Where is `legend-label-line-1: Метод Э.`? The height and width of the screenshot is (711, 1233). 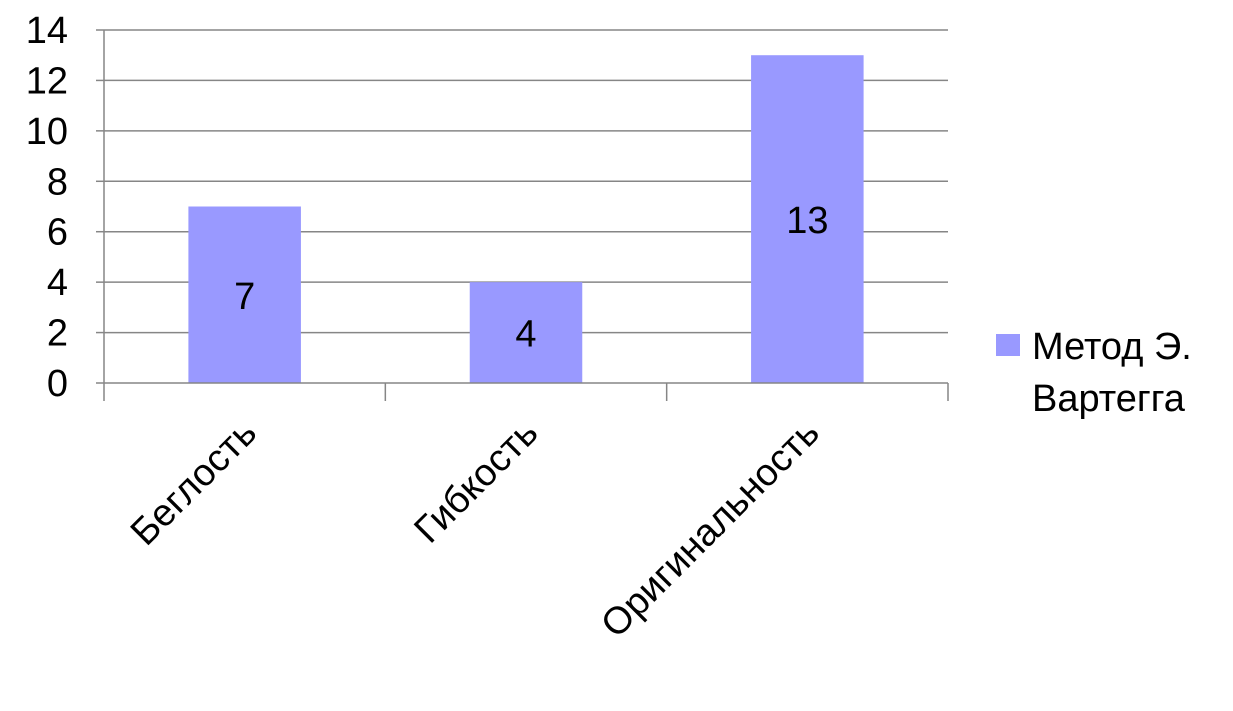 legend-label-line-1: Метод Э. is located at coordinates (1112, 347).